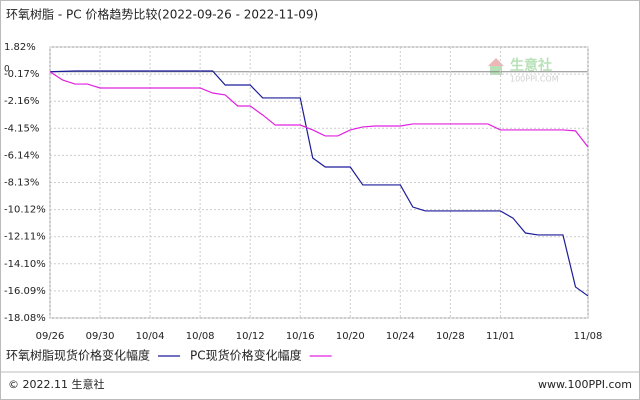  What do you see at coordinates (25, 318) in the screenshot?
I see `y-tick-label: -18.08%` at bounding box center [25, 318].